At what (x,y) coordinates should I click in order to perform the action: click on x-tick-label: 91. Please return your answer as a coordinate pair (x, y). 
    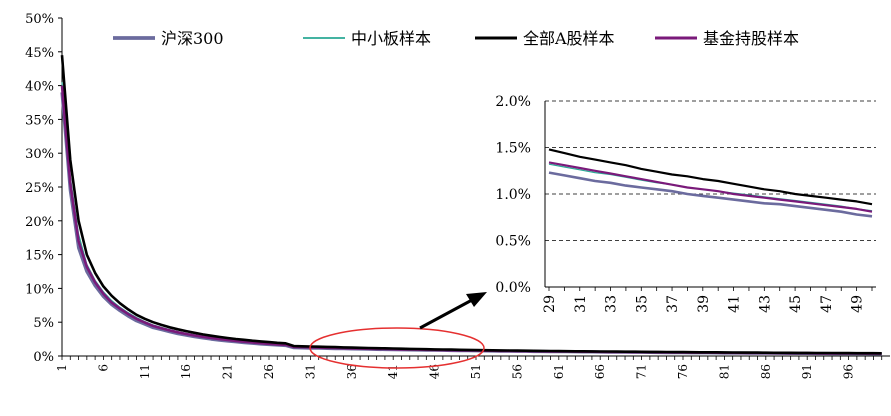
    Looking at the image, I should click on (807, 371).